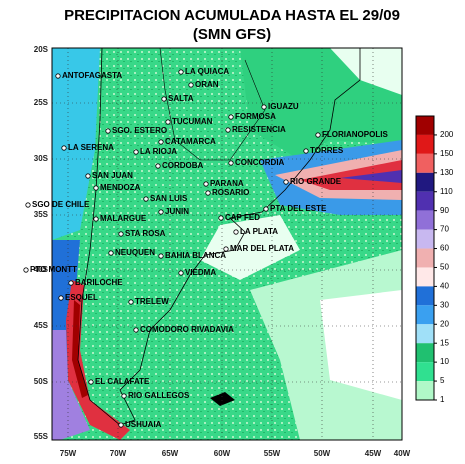 Image resolution: width=465 pixels, height=464 pixels. What do you see at coordinates (232, 15) in the screenshot?
I see `title: PRECIPITACION ACUMULADA HASTA EL 29/09` at bounding box center [232, 15].